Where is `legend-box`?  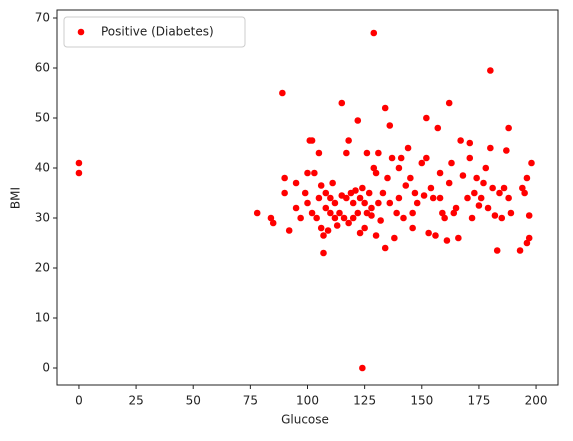 legend-box is located at coordinates (154, 32).